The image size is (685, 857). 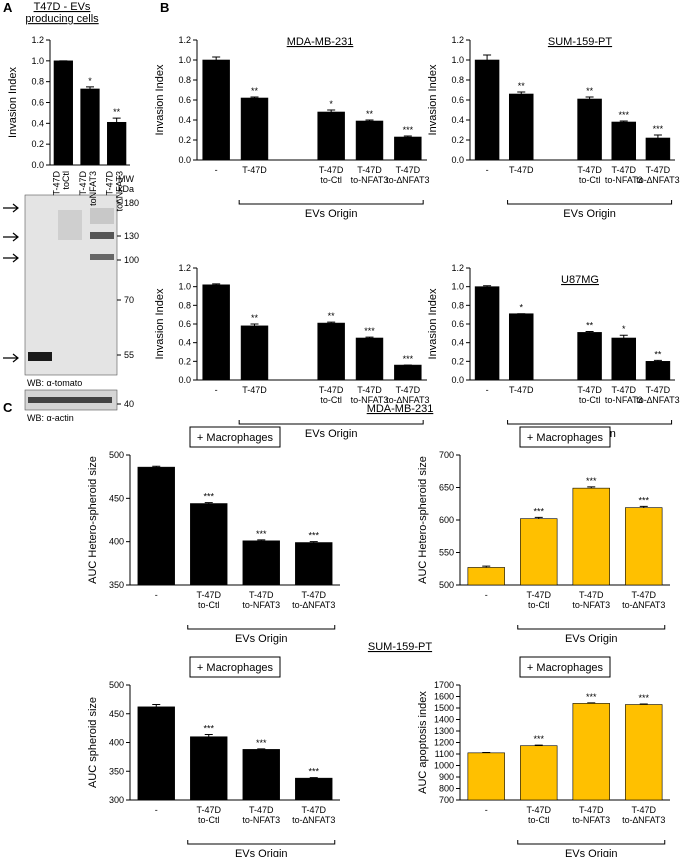 I want to click on y-axis-label: AUC Hetero-spheroid size, so click(x=423, y=520).